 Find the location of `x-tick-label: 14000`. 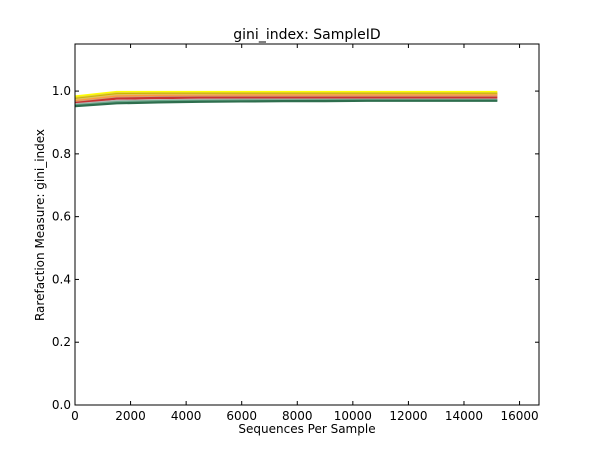

x-tick-label: 14000 is located at coordinates (464, 416).